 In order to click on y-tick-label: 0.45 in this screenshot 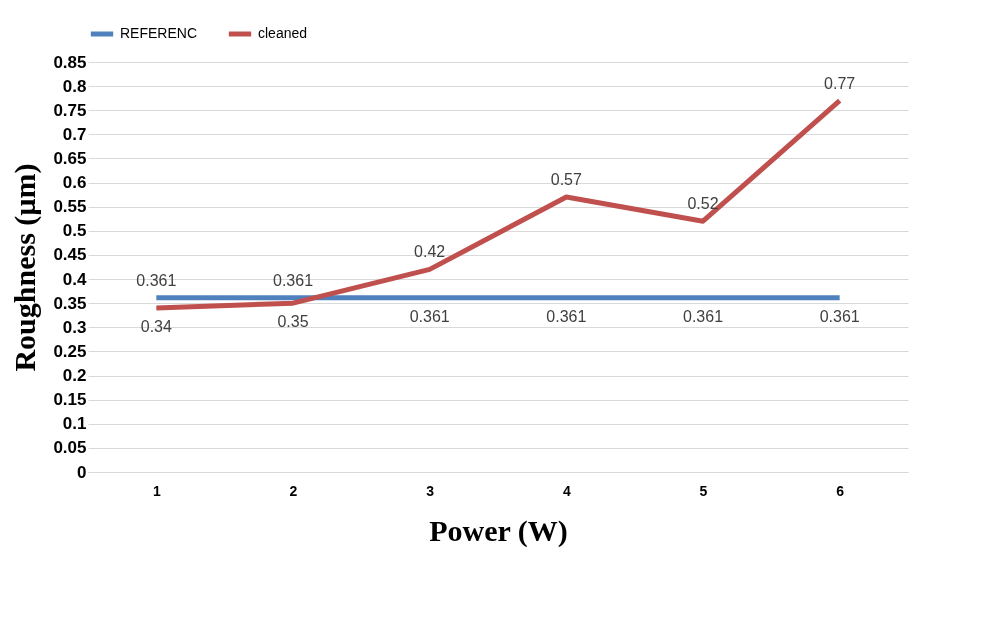, I will do `click(70, 255)`.